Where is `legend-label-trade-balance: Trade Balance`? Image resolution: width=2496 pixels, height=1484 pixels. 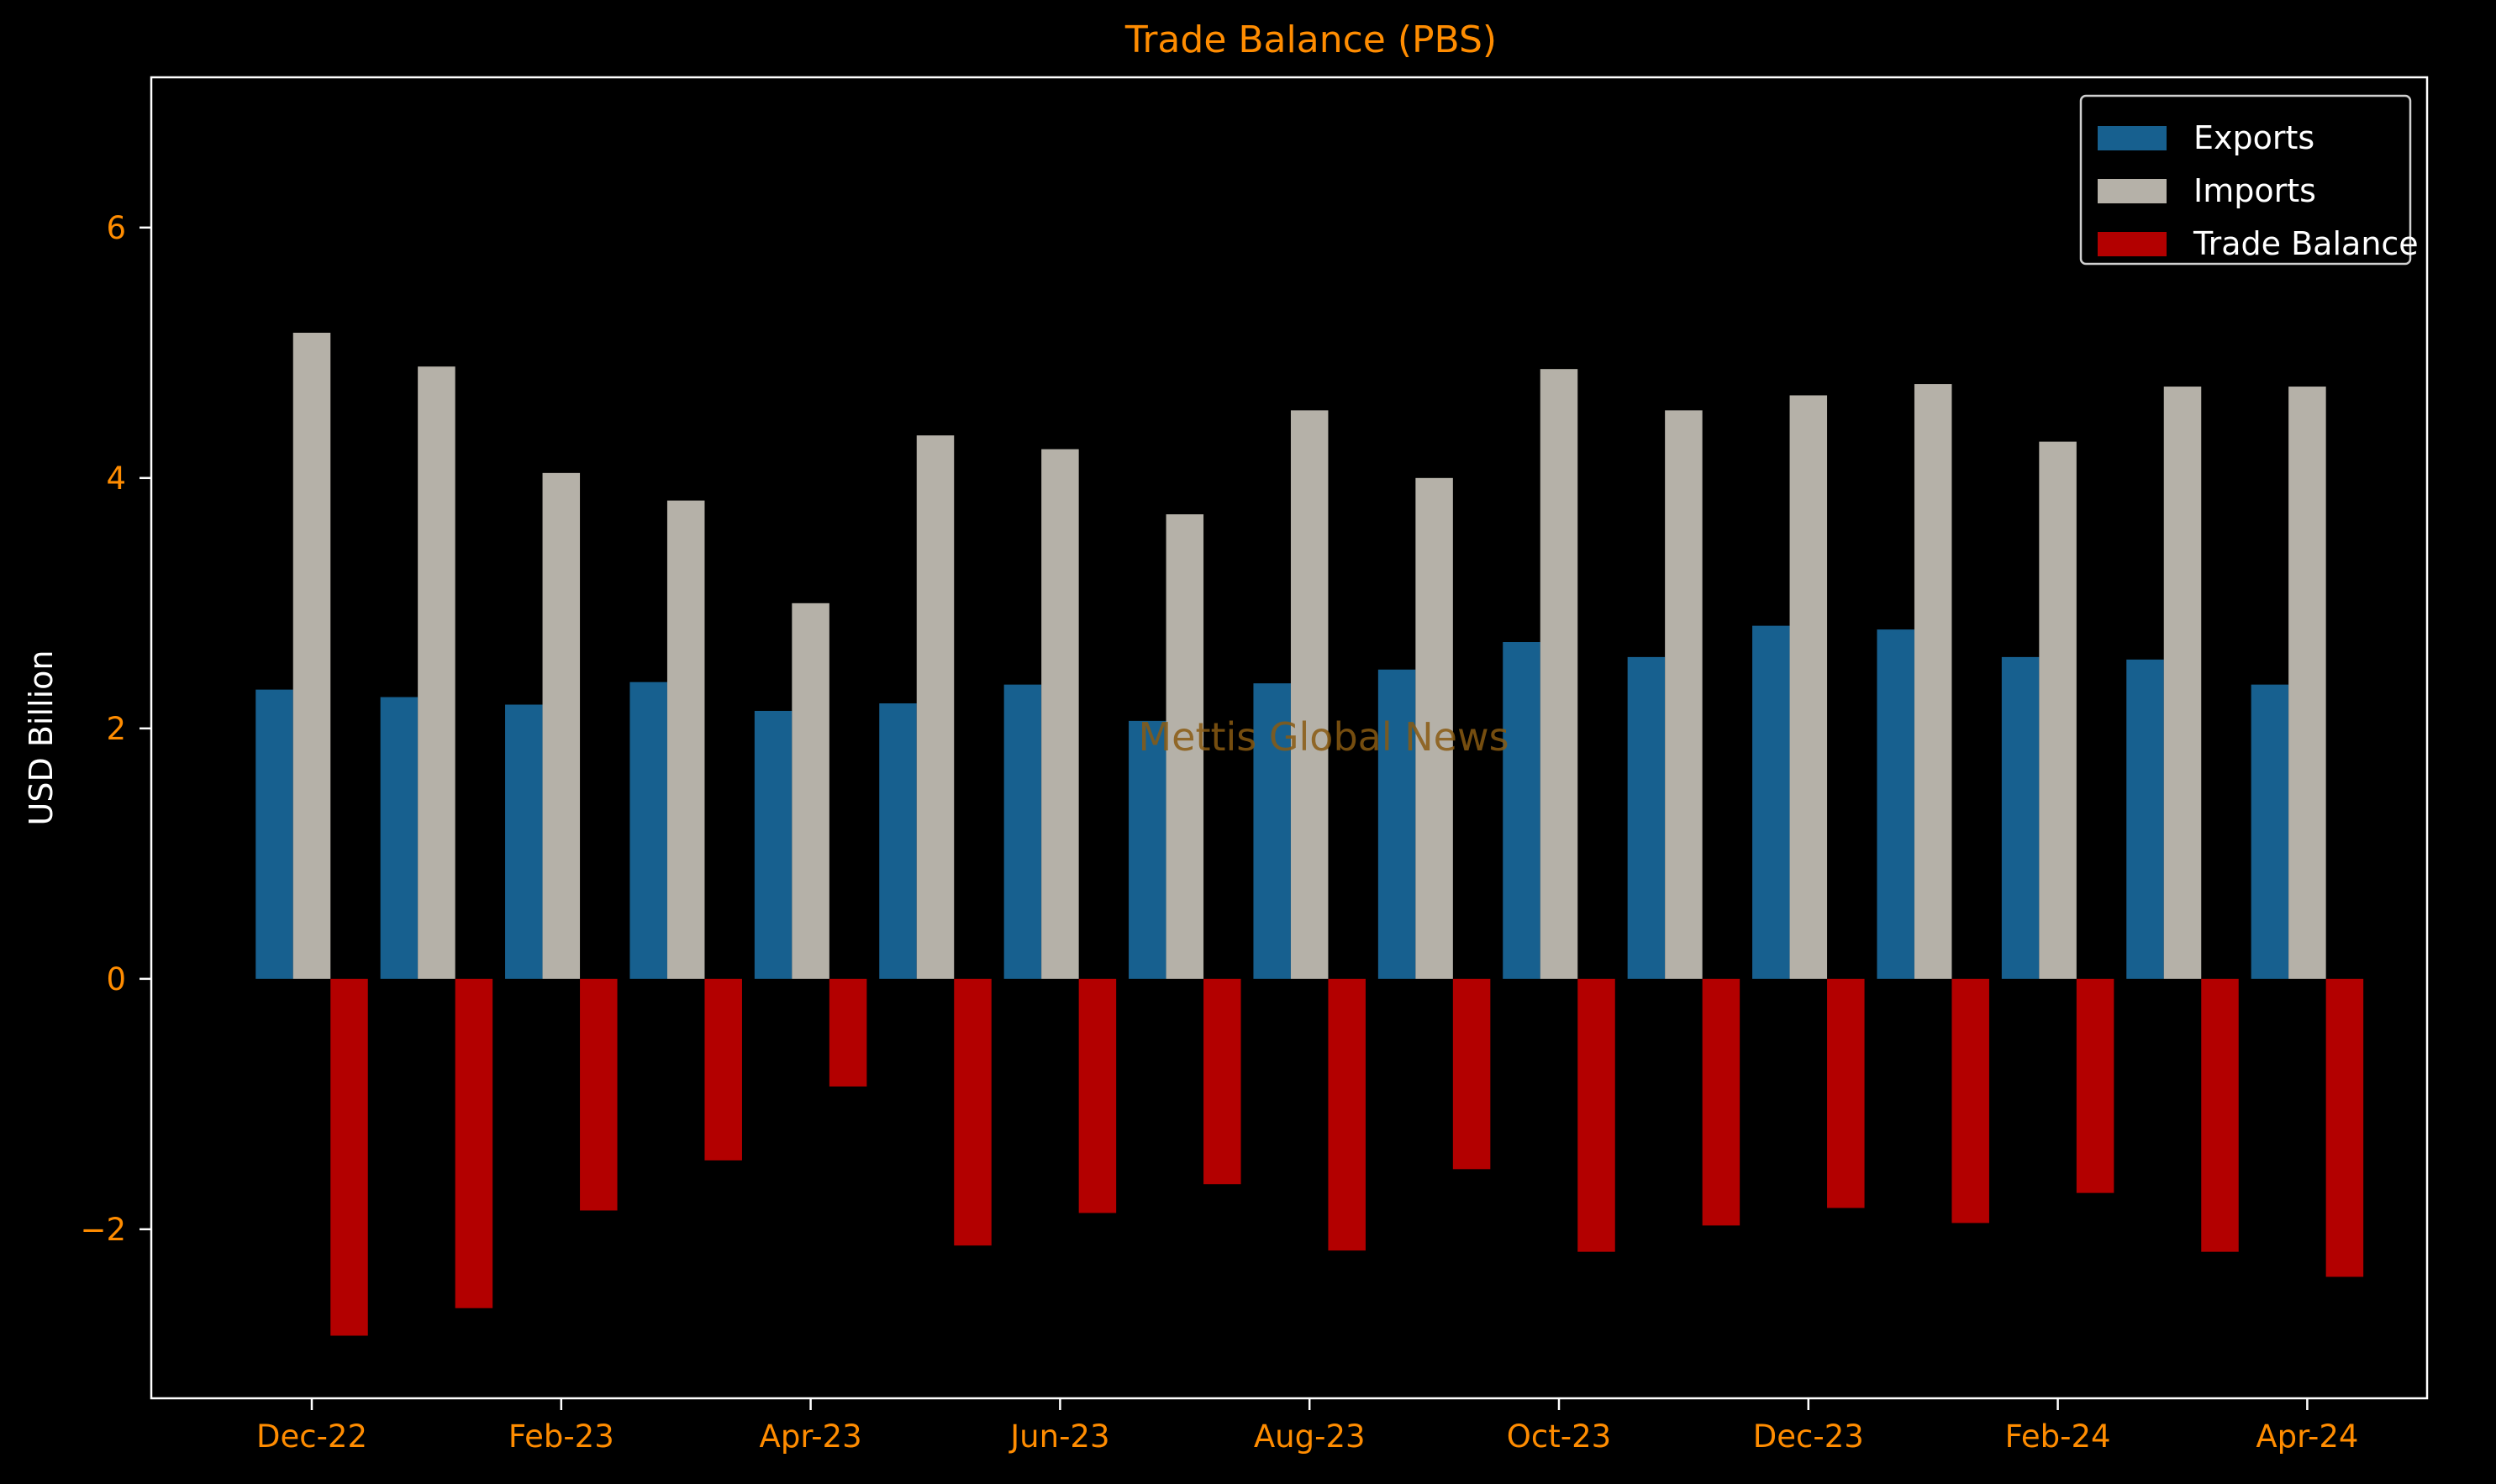 legend-label-trade-balance: Trade Balance is located at coordinates (2306, 244).